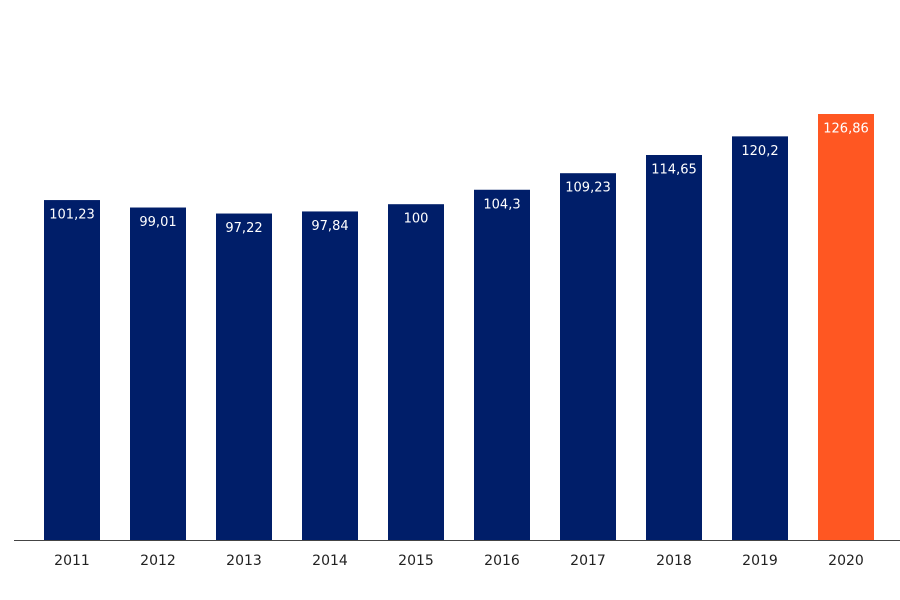 Image resolution: width=900 pixels, height=600 pixels. What do you see at coordinates (846, 129) in the screenshot?
I see `value-label: 126,86` at bounding box center [846, 129].